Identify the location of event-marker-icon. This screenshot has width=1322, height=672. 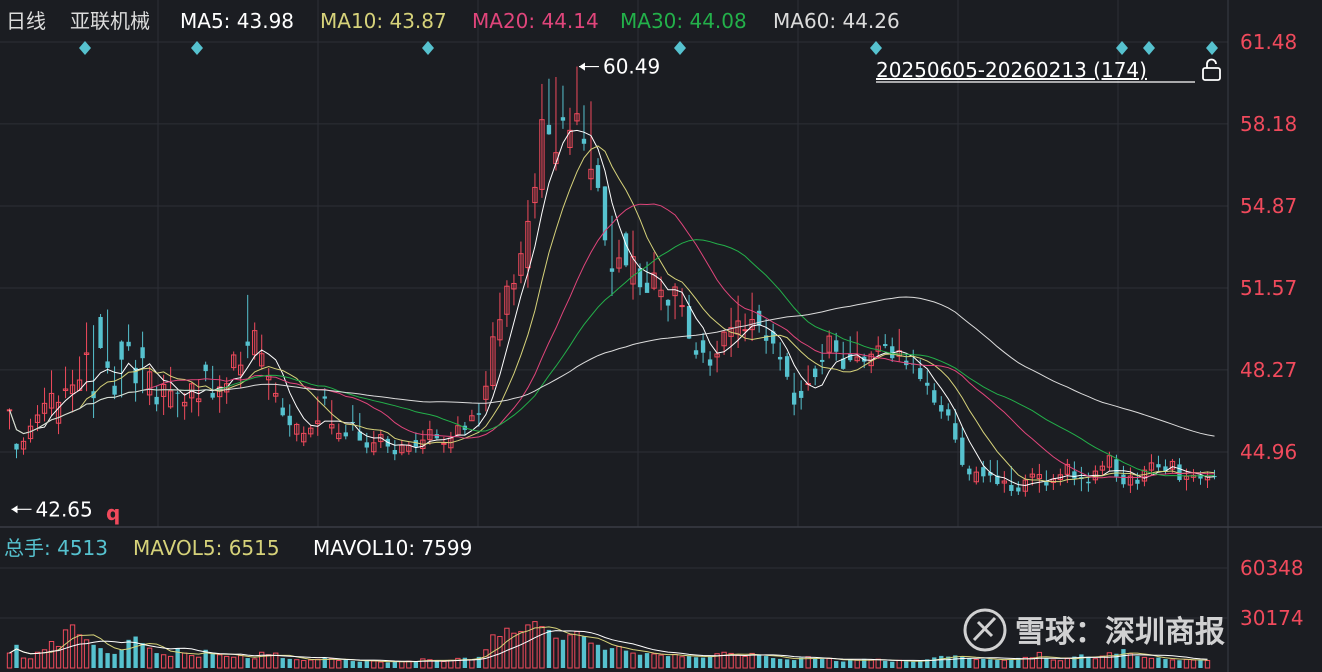
(1122, 48).